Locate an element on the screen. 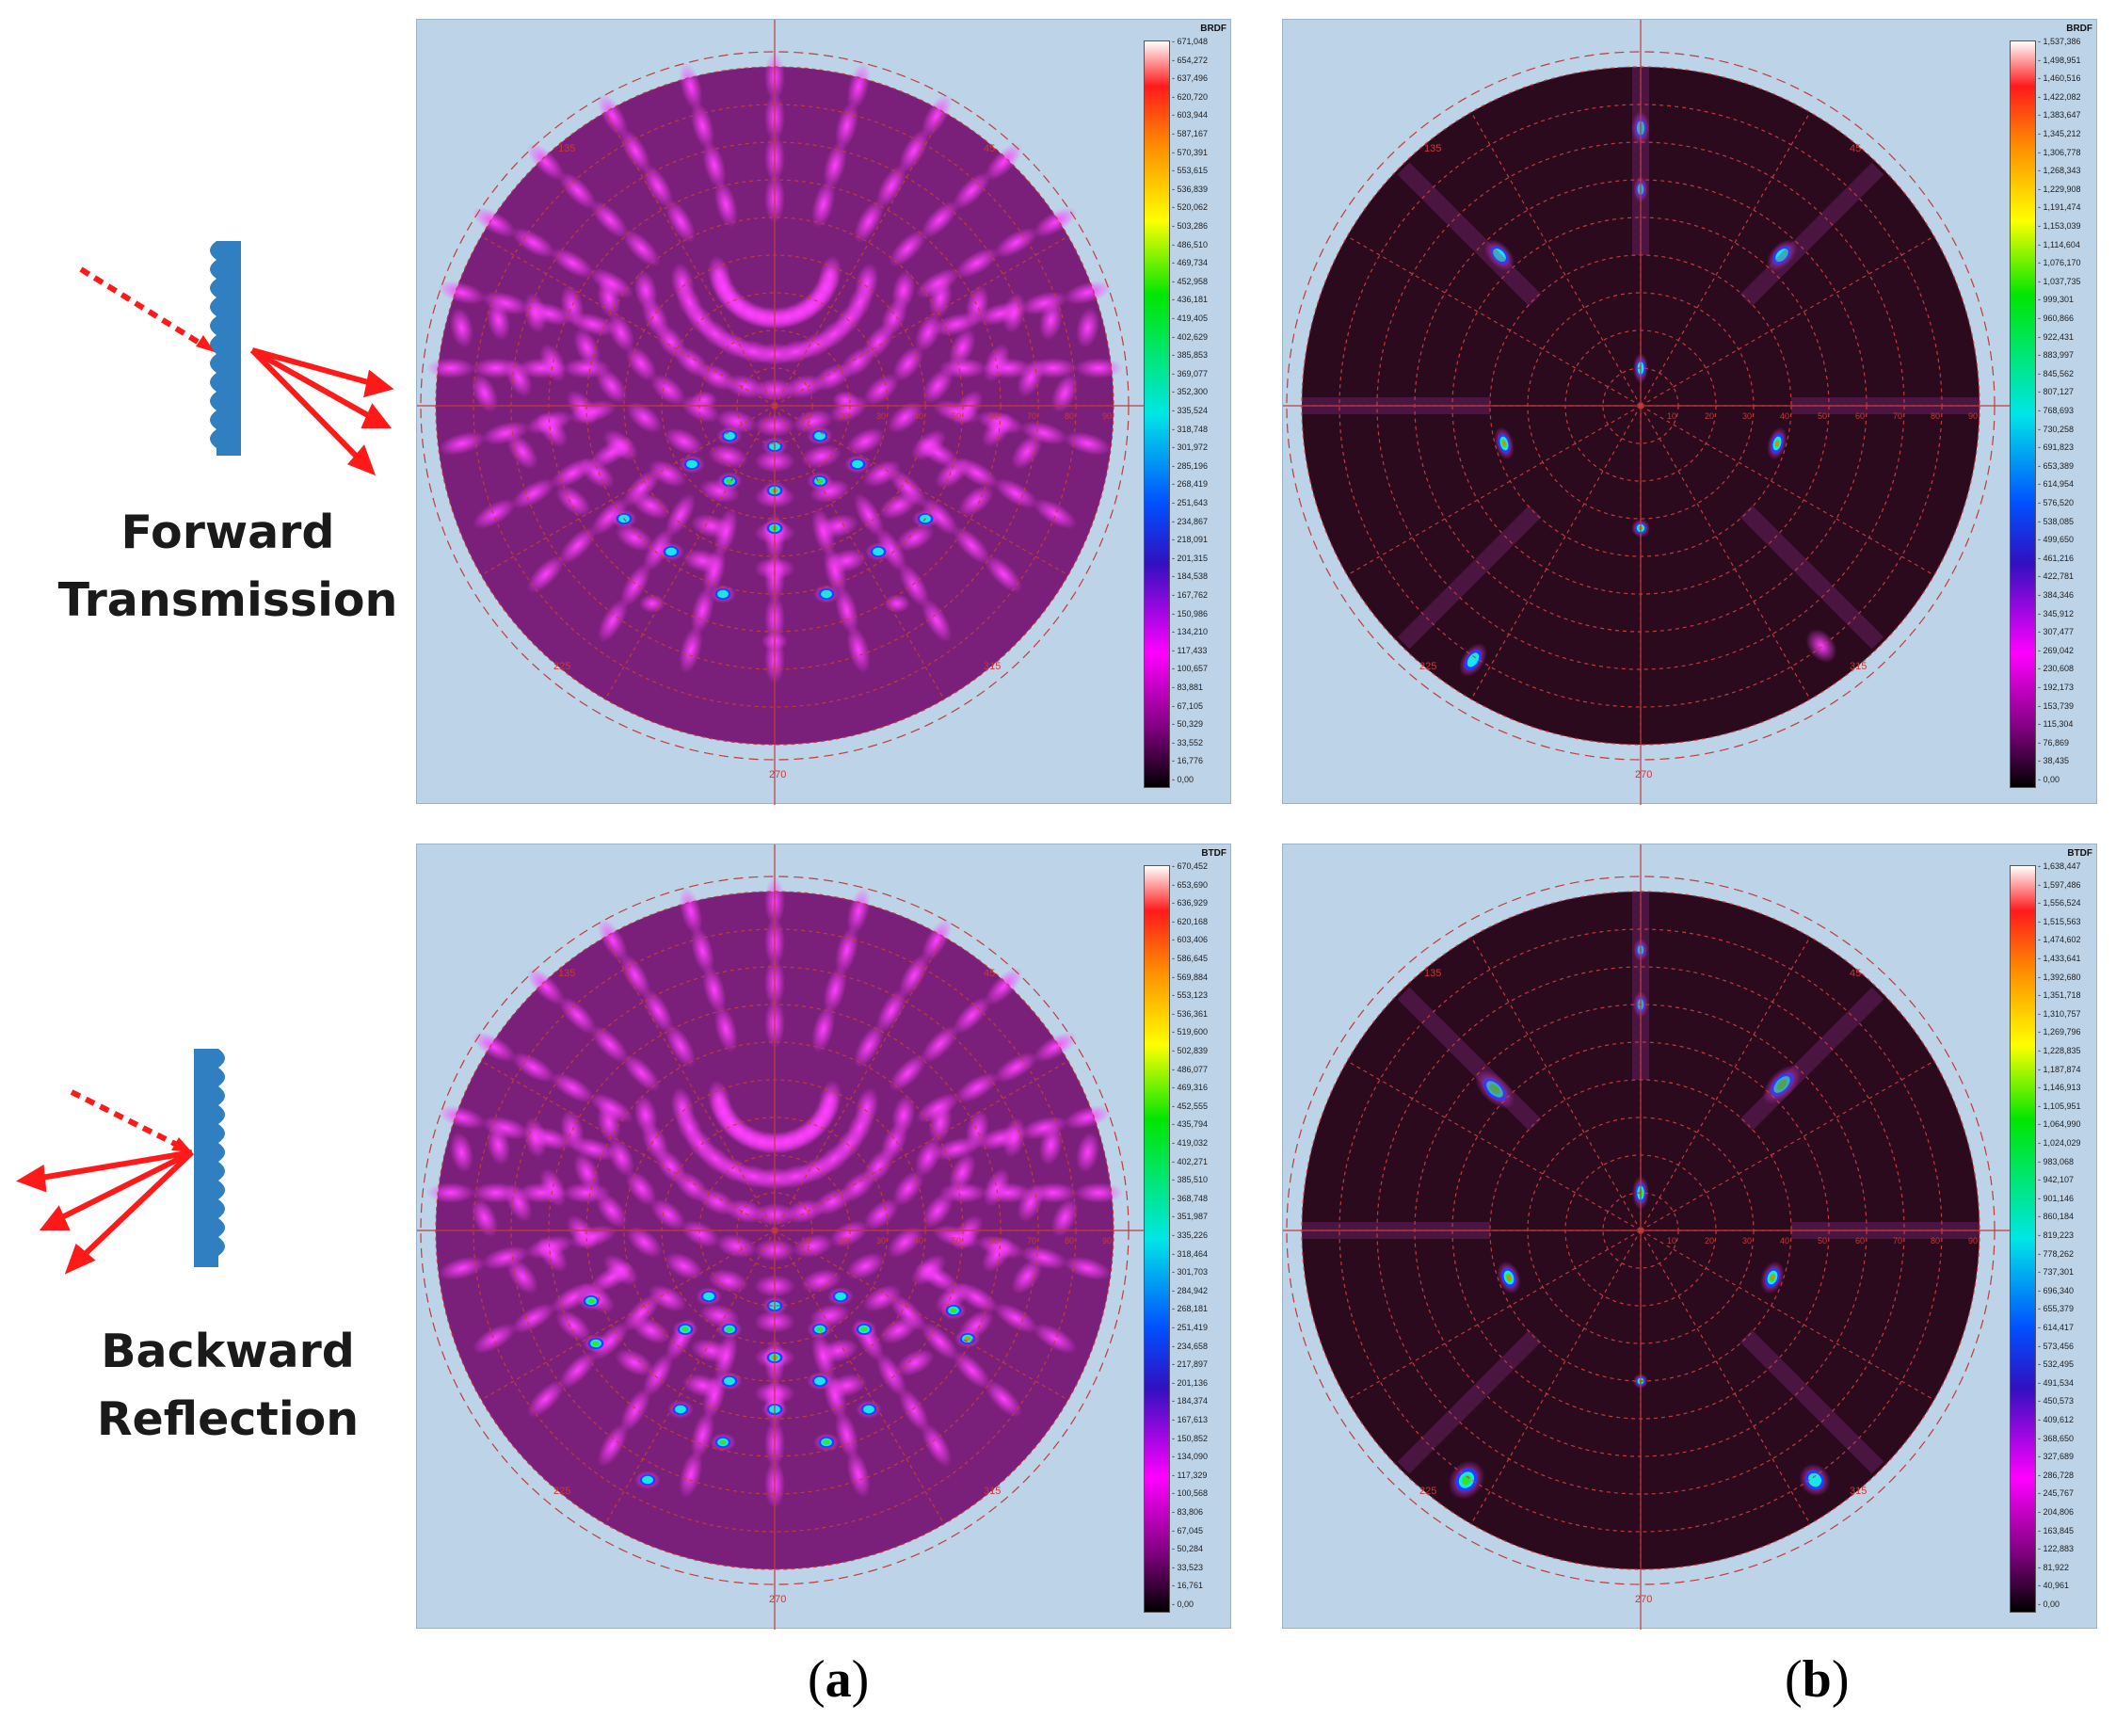 Image resolution: width=2116 pixels, height=1736 pixels. angle-label: 315 is located at coordinates (992, 1491).